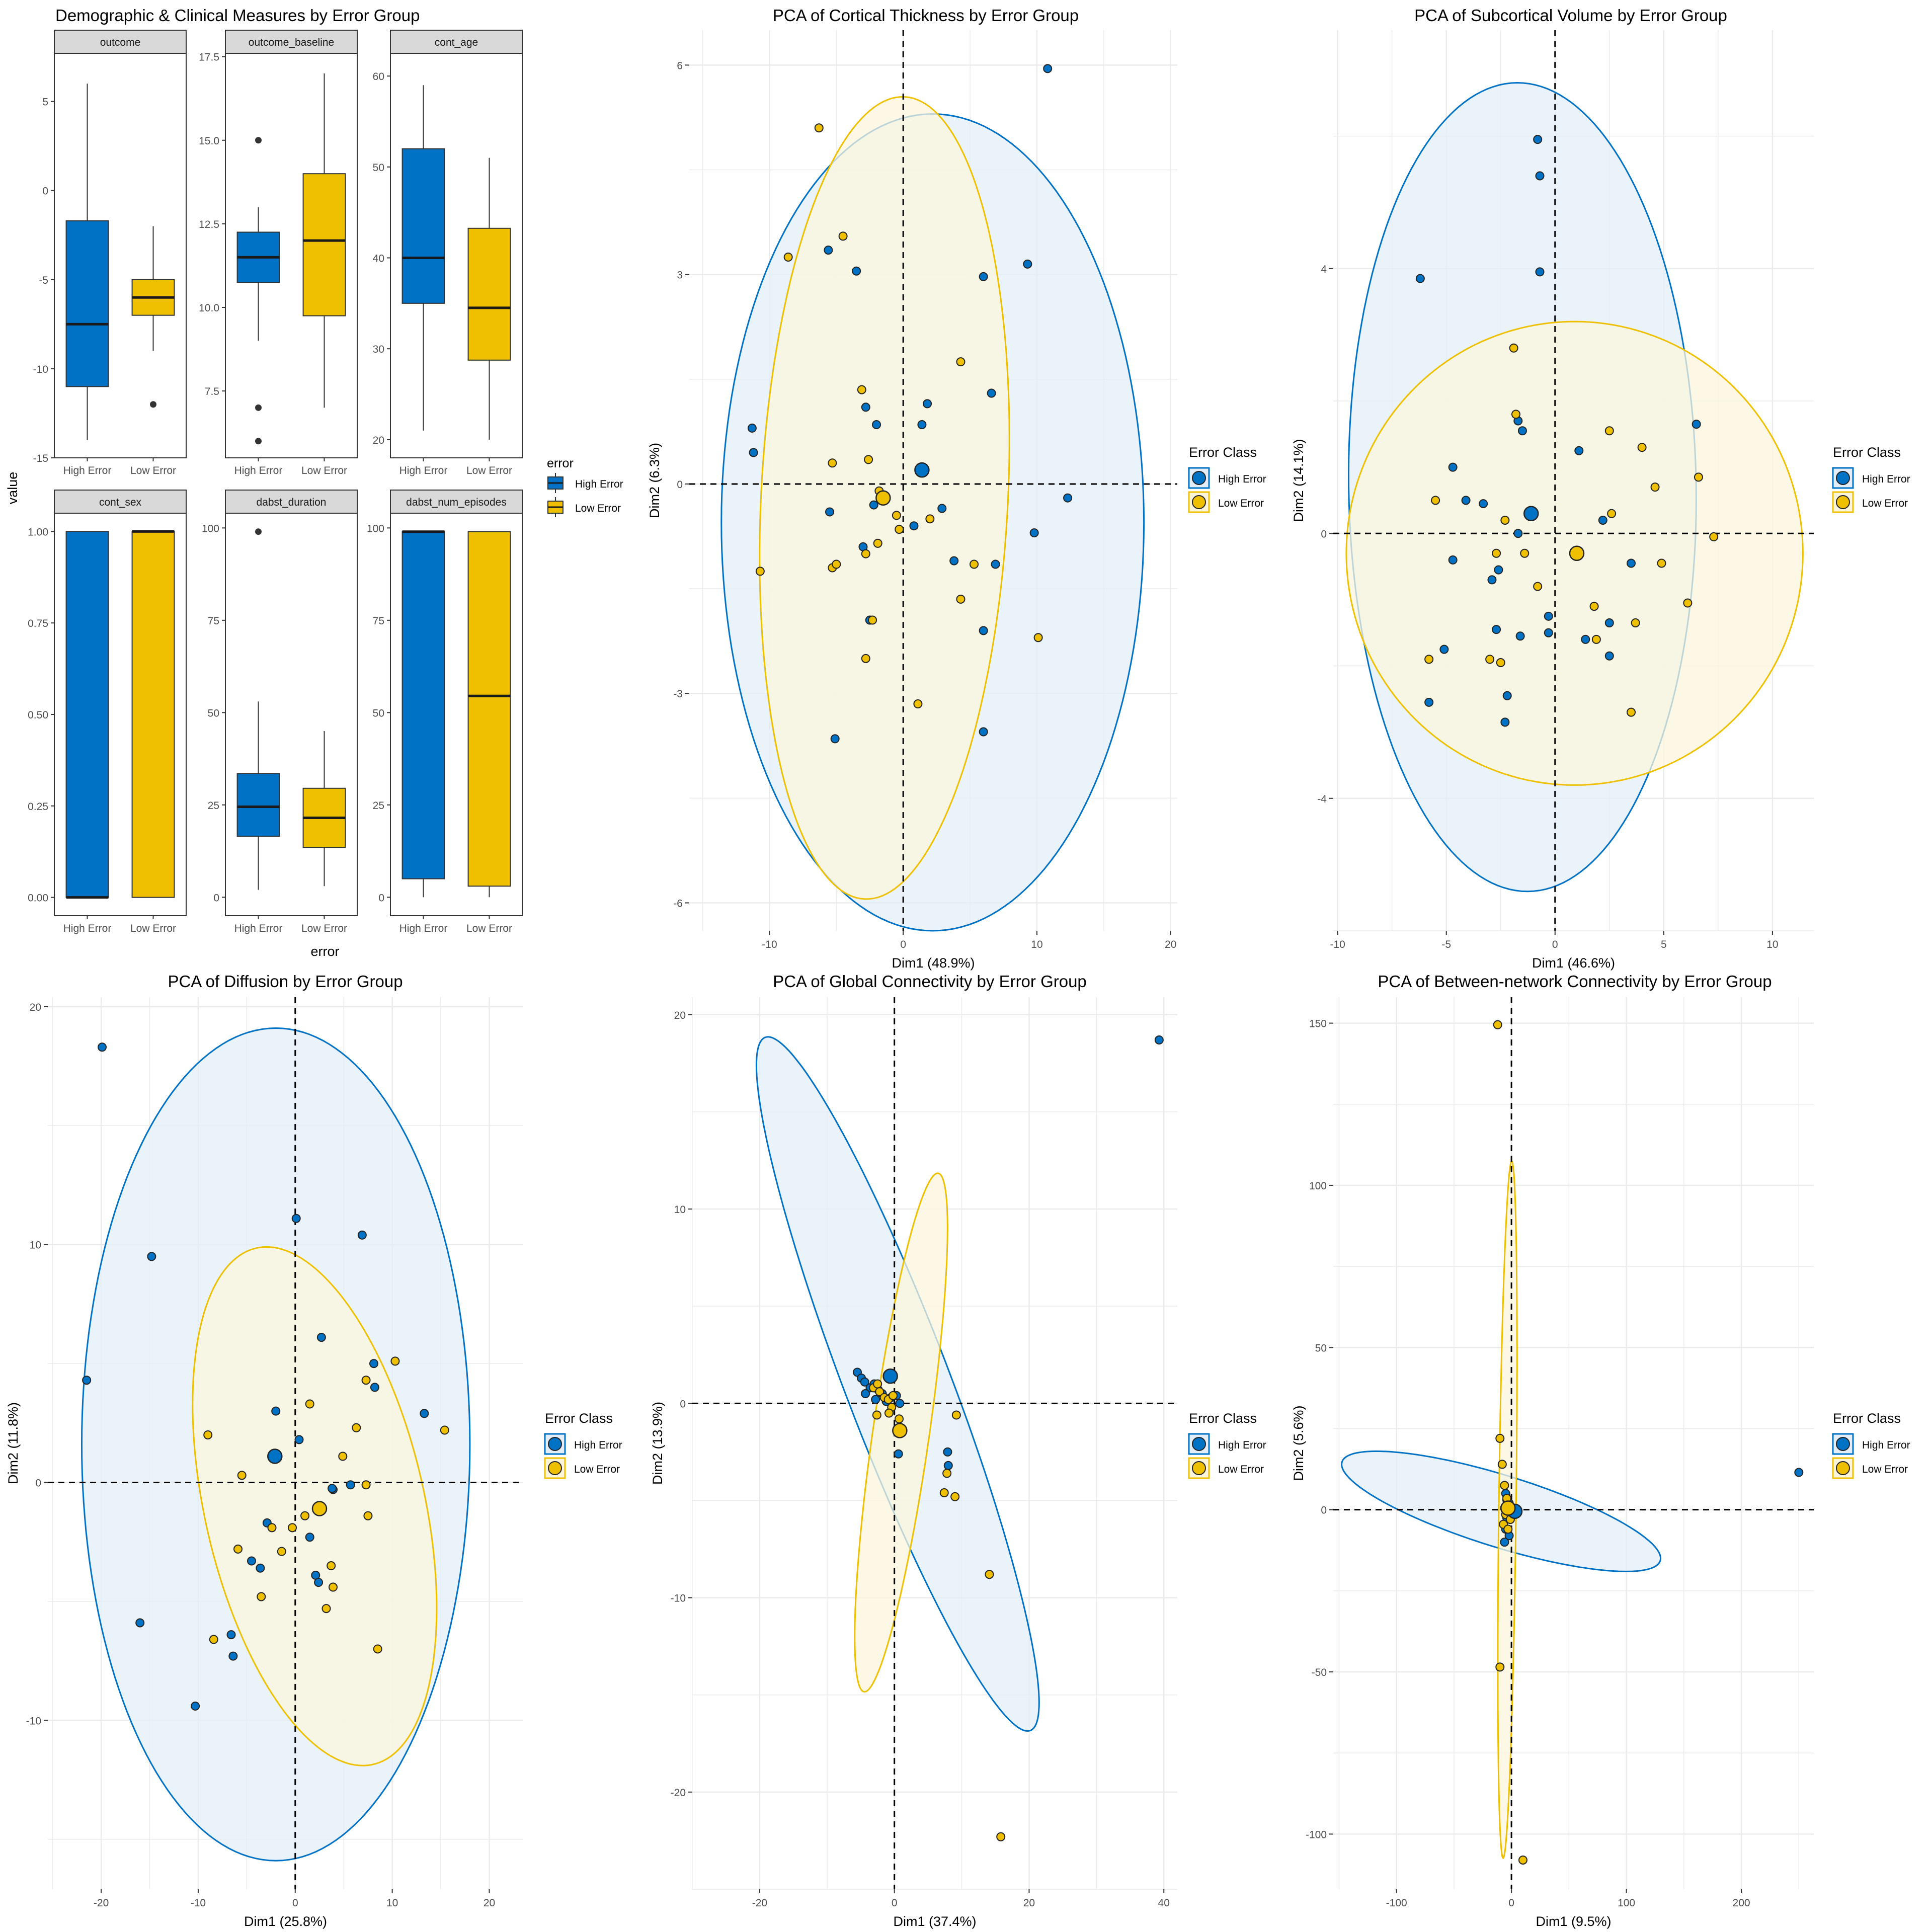  I want to click on high-error-centroid, so click(1531, 514).